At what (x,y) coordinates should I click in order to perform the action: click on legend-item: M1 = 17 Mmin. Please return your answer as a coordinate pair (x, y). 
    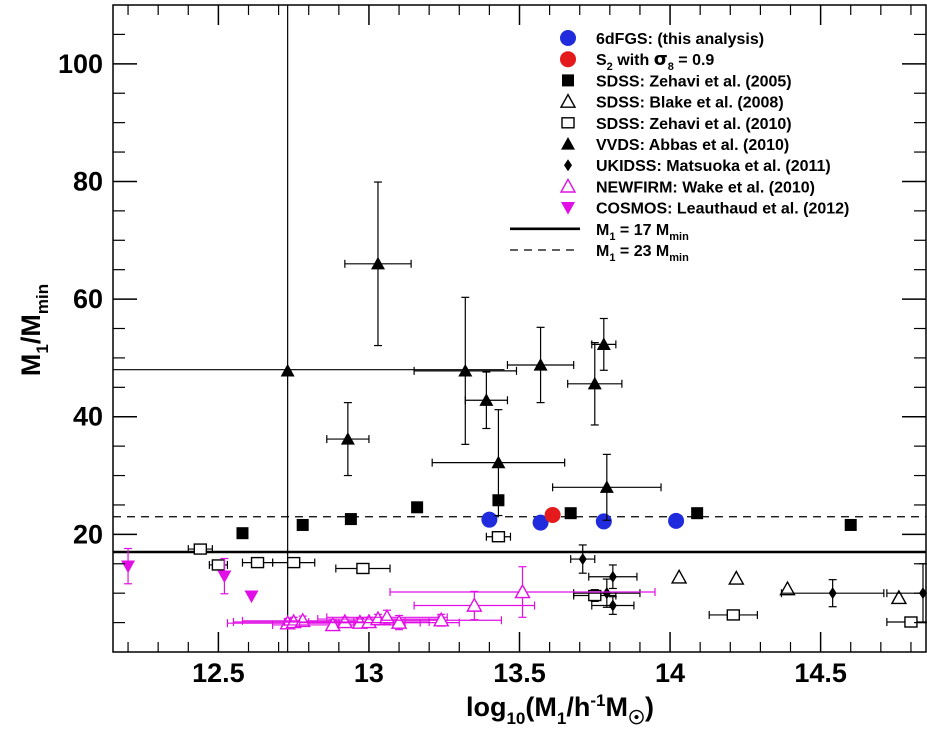
    Looking at the image, I should click on (599, 232).